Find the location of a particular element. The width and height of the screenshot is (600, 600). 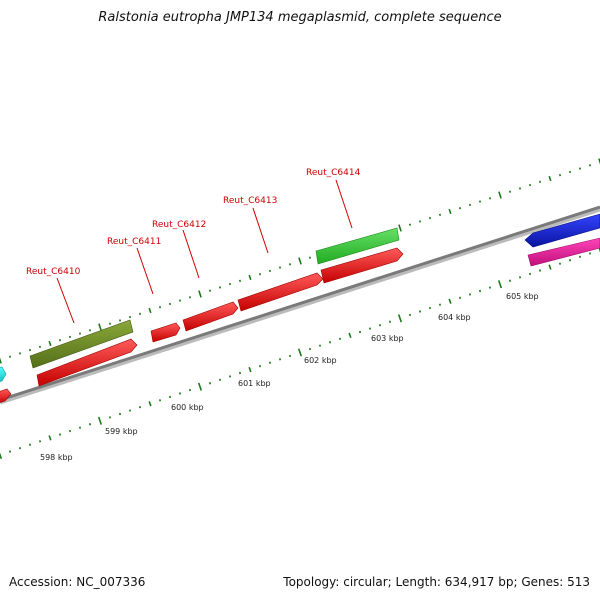

scale-label-599: 599 kbp is located at coordinates (121, 431).